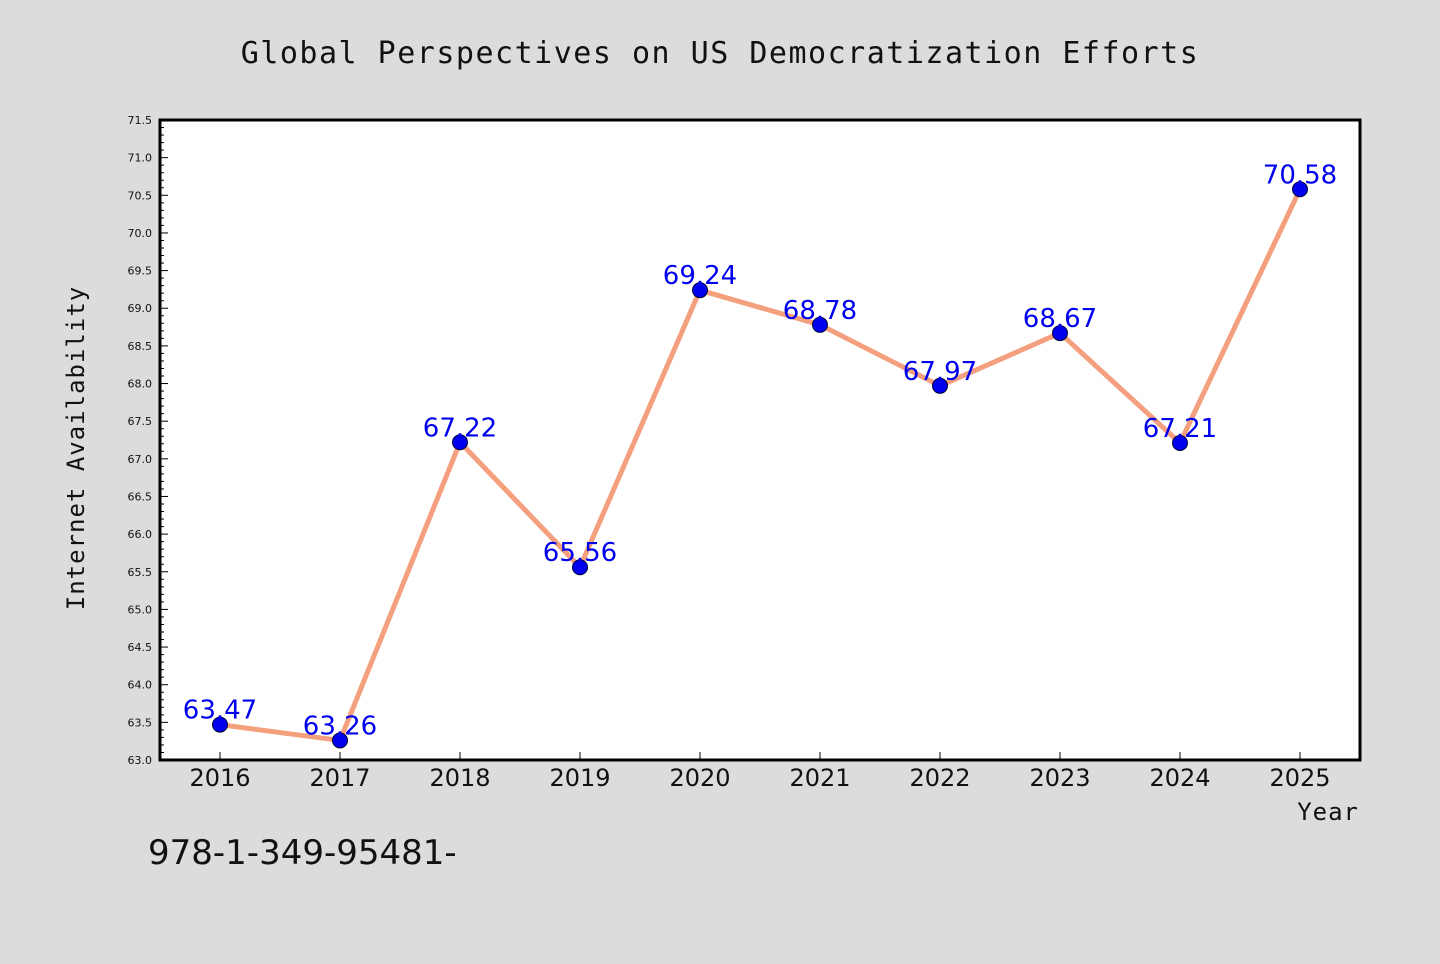  Describe the element at coordinates (459, 778) in the screenshot. I see `x-tick-label: 2018` at that location.